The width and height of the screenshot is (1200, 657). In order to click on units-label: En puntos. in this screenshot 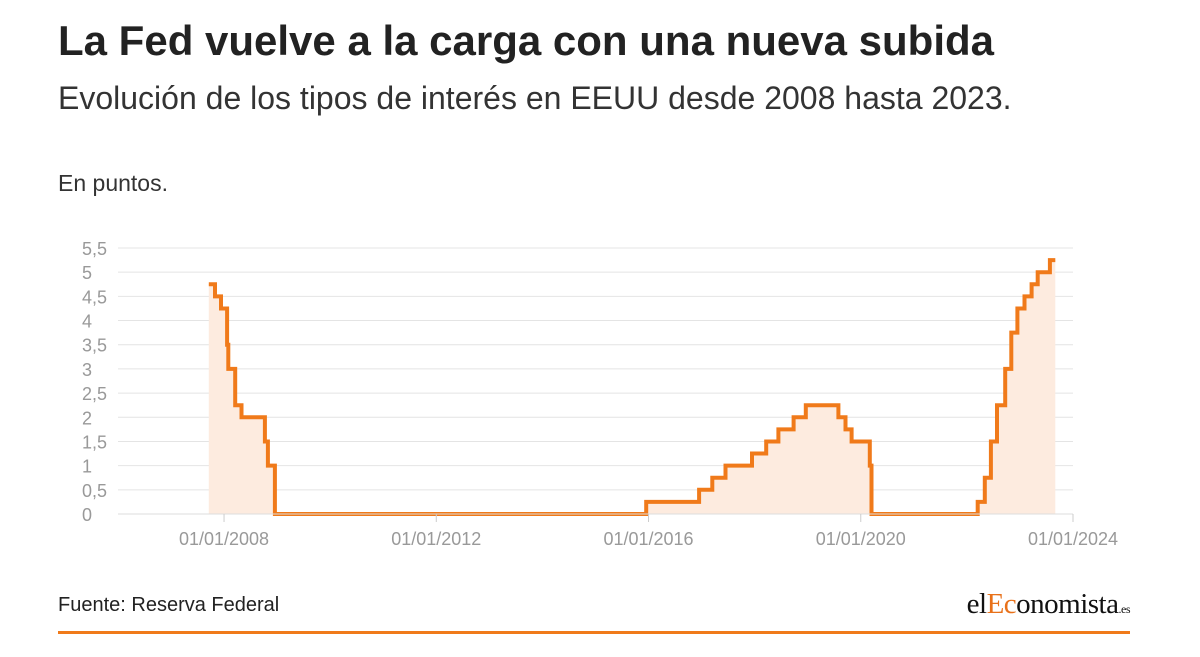, I will do `click(113, 183)`.